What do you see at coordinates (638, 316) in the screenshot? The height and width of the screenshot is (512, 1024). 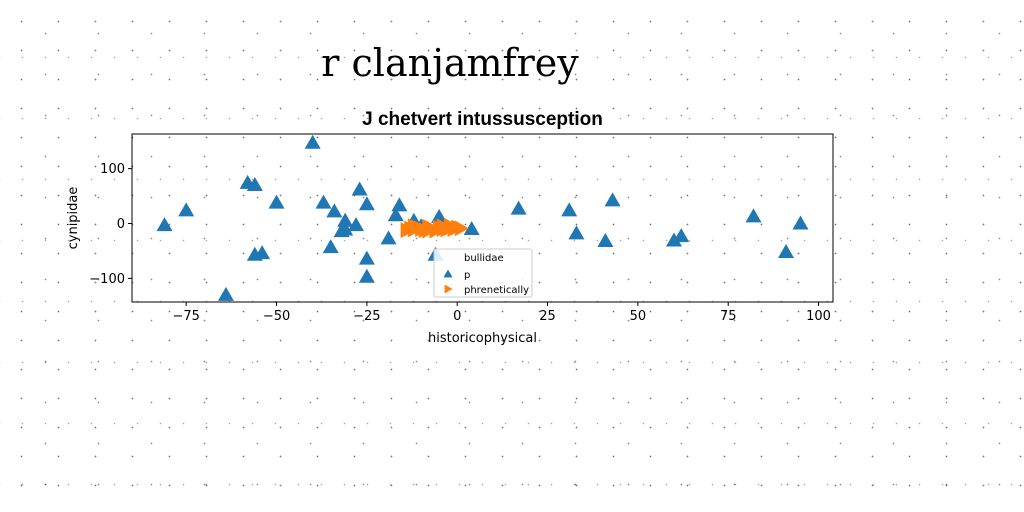 I see `x-tick-label: 50` at bounding box center [638, 316].